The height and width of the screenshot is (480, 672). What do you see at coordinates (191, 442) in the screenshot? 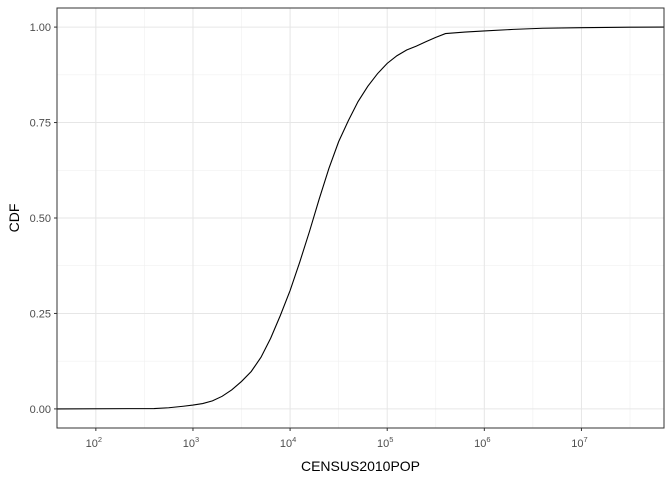
I see `x-tick-label: 10³` at bounding box center [191, 442].